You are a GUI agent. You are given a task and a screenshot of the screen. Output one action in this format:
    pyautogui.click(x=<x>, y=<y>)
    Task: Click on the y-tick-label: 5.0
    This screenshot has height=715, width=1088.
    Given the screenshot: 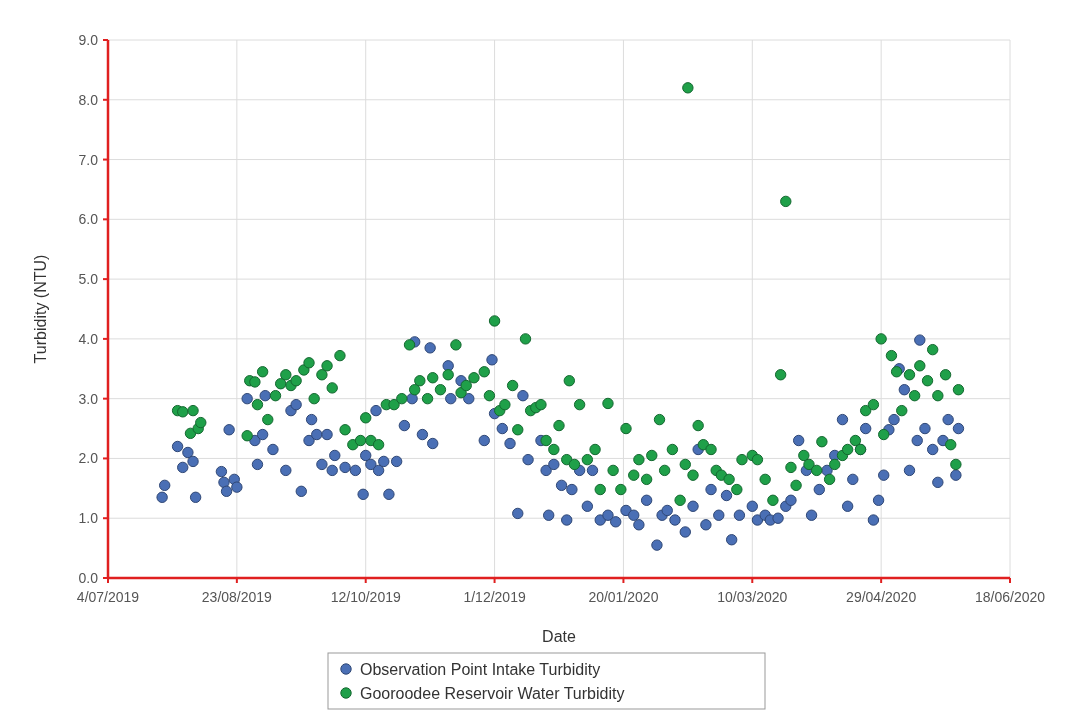 What is the action you would take?
    pyautogui.click(x=88, y=279)
    